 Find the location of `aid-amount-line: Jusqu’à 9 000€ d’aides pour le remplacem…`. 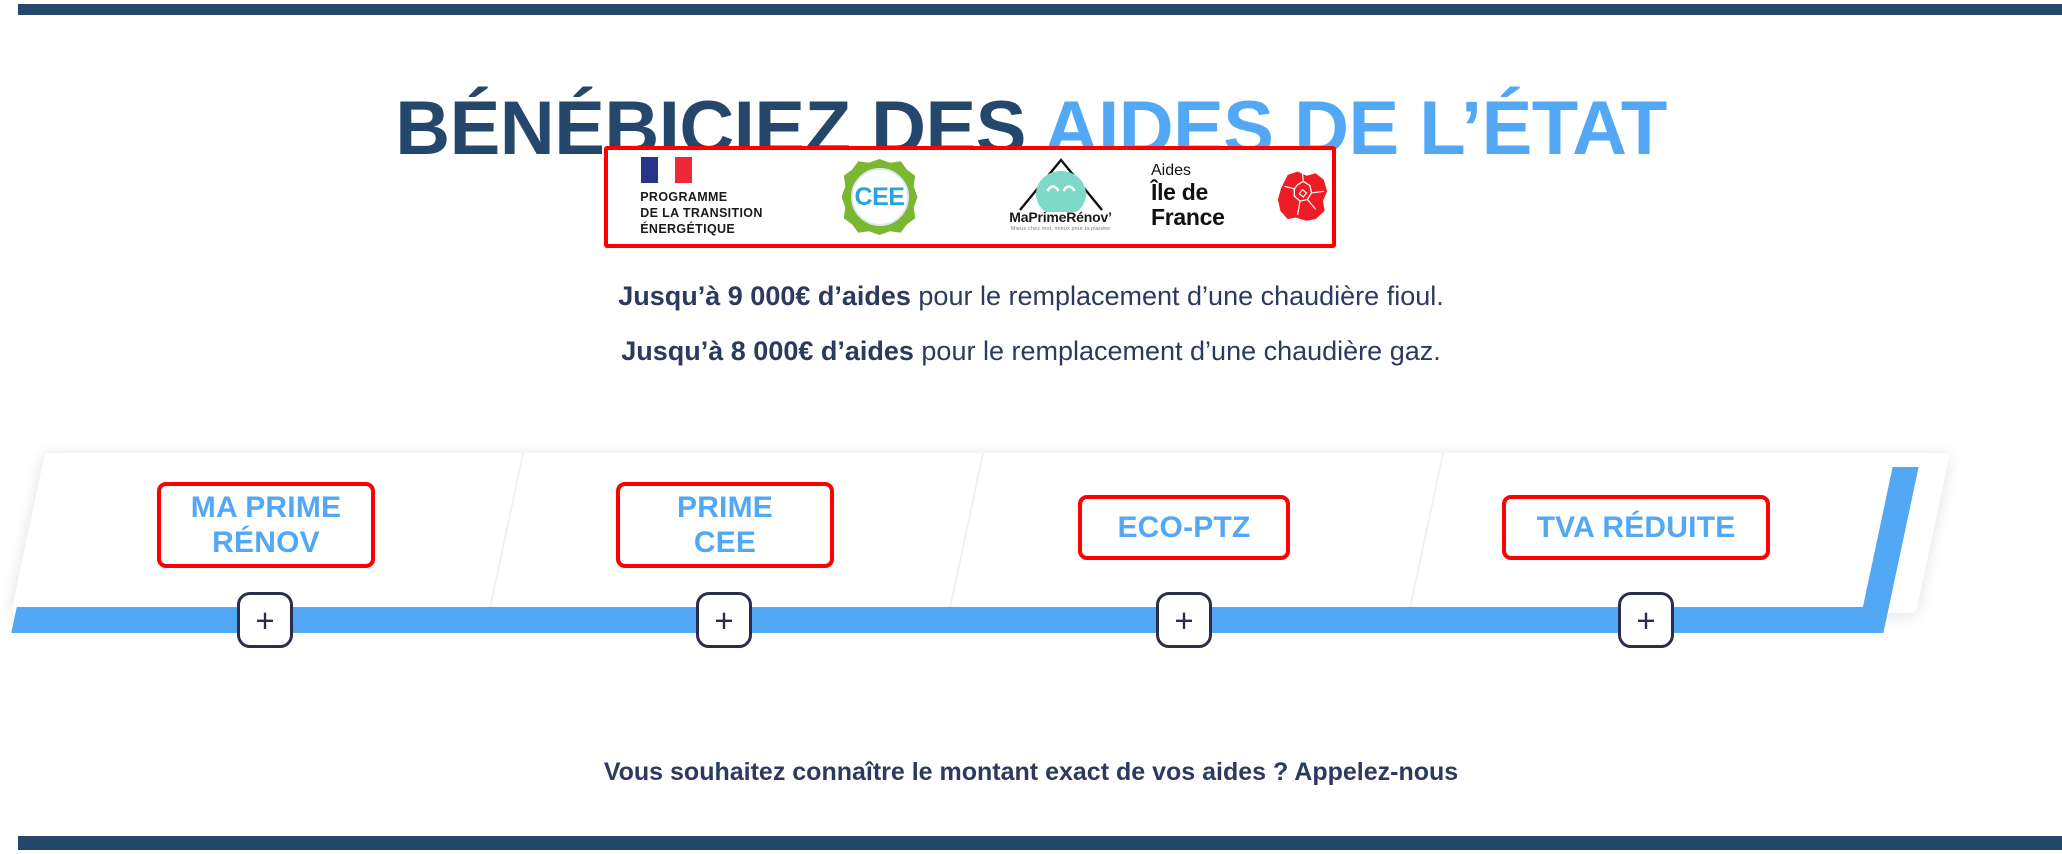

aid-amount-line: Jusqu’à 9 000€ d’aides pour le remplacem… is located at coordinates (1031, 296).